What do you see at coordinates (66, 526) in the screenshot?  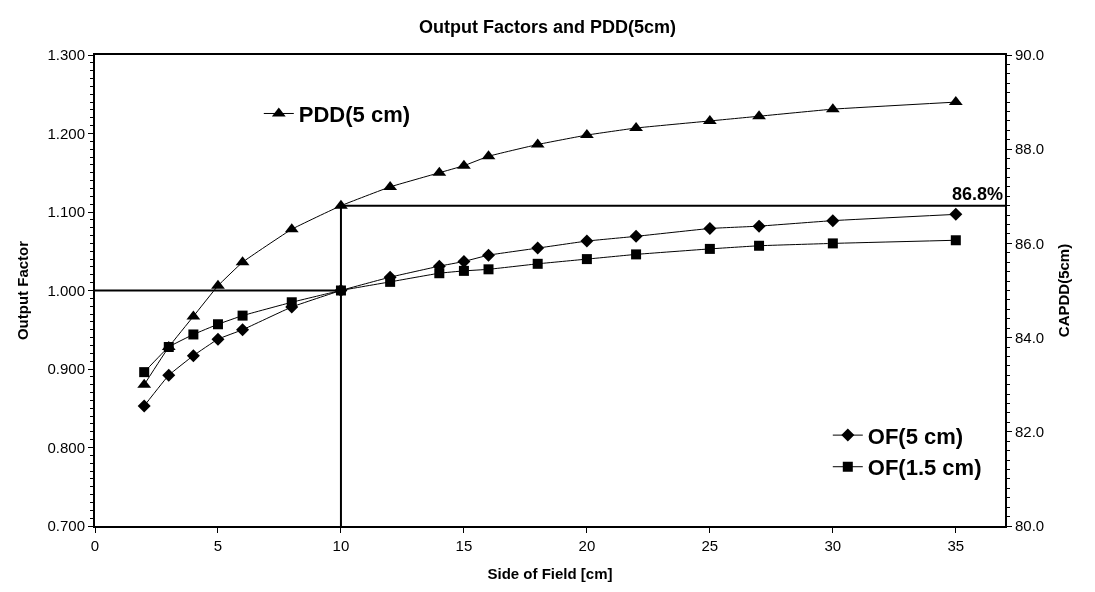 I see `y-tick-label: 0.700` at bounding box center [66, 526].